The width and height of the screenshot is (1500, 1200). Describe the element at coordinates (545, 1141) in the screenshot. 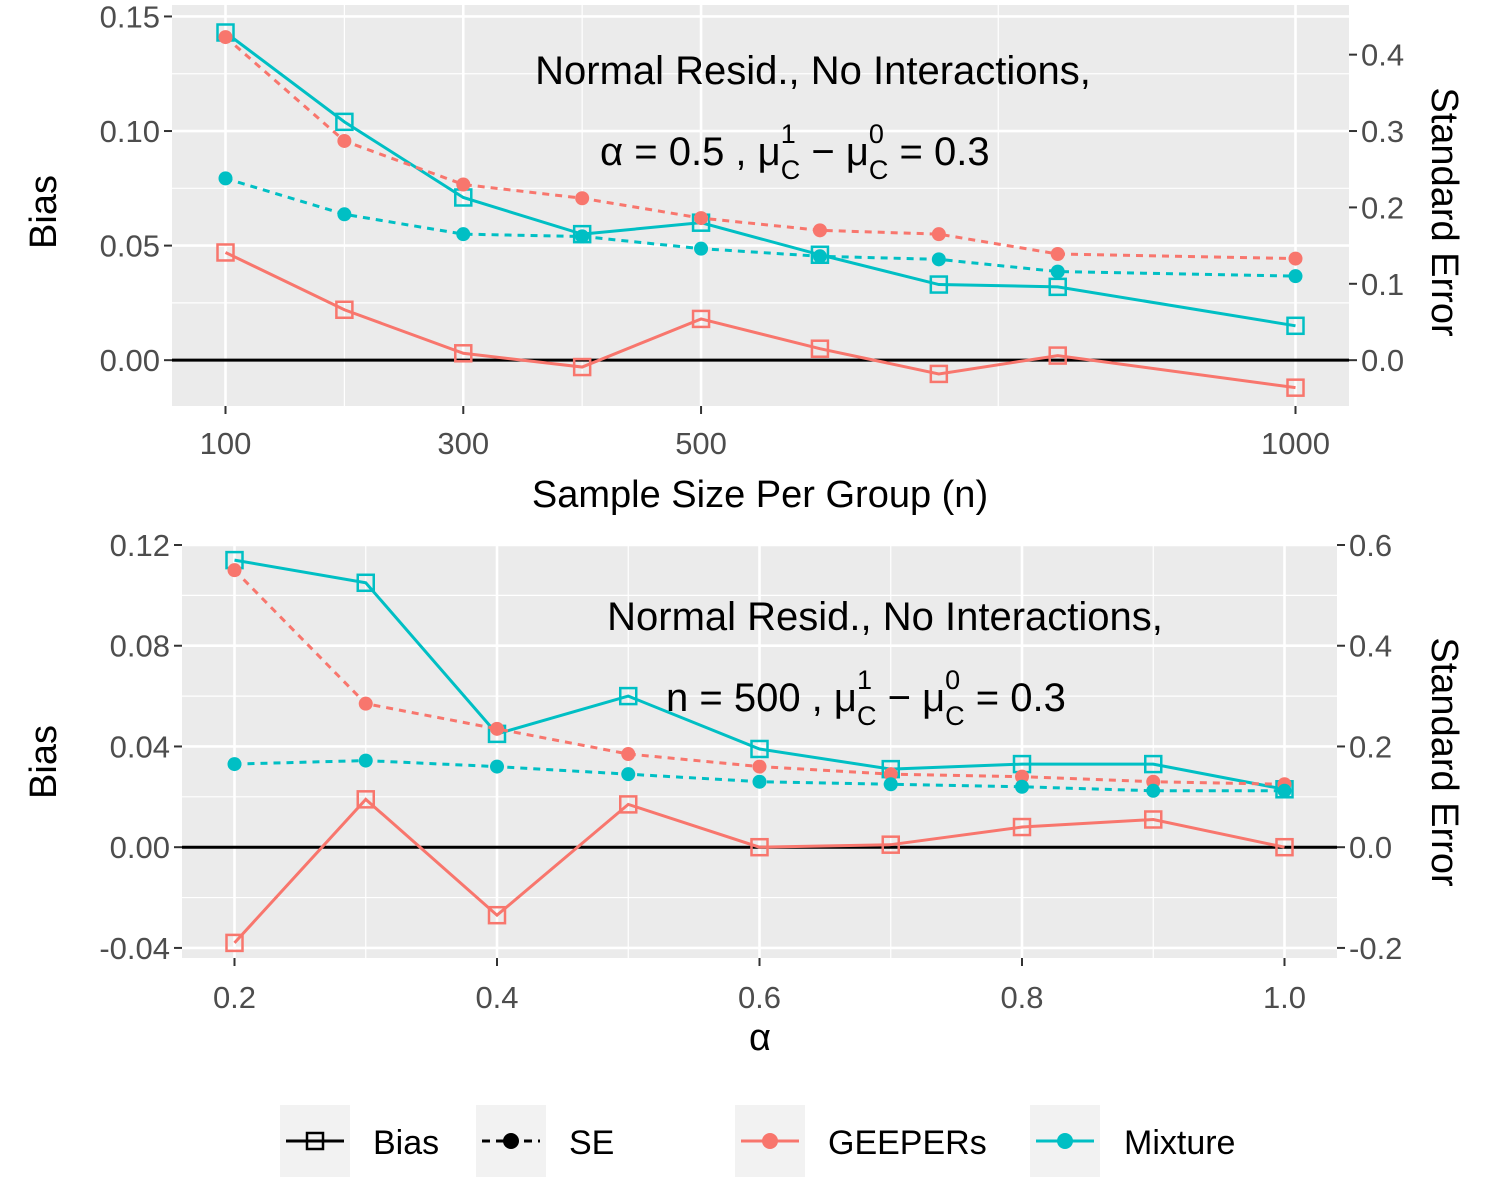

I see `legend-item-se: SE` at that location.